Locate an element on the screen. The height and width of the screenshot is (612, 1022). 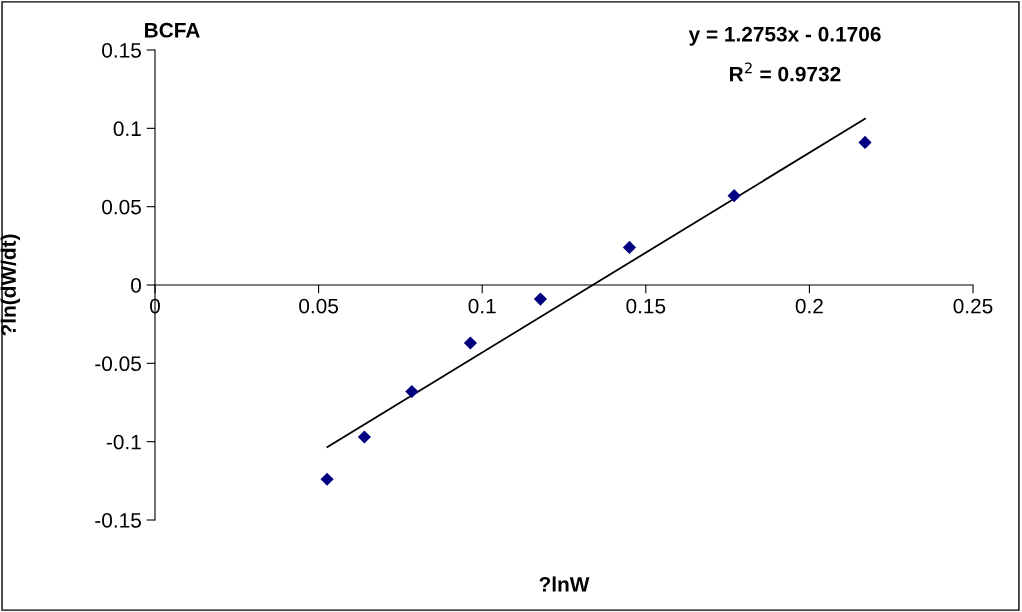
x-tick-label: 0.05 is located at coordinates (318, 306).